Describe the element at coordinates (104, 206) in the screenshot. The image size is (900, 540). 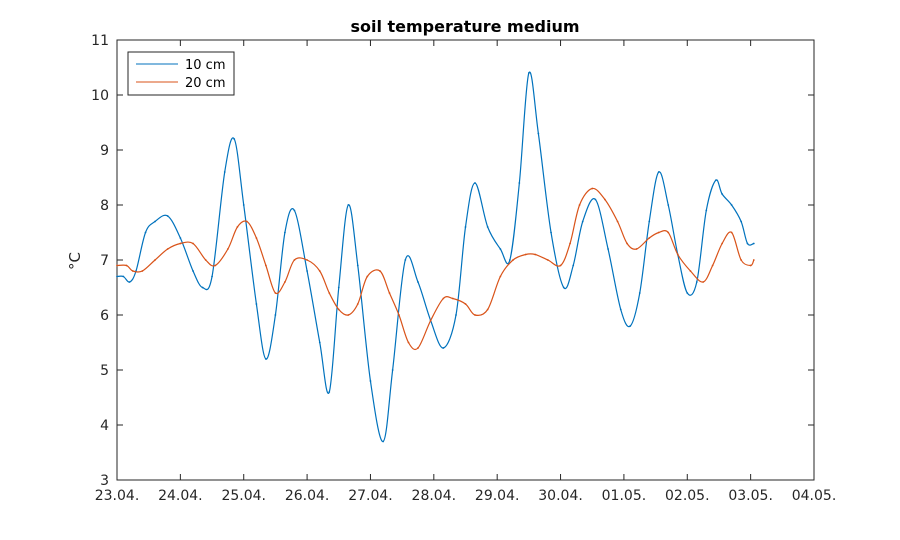
I see `y-tick-label: 8` at that location.